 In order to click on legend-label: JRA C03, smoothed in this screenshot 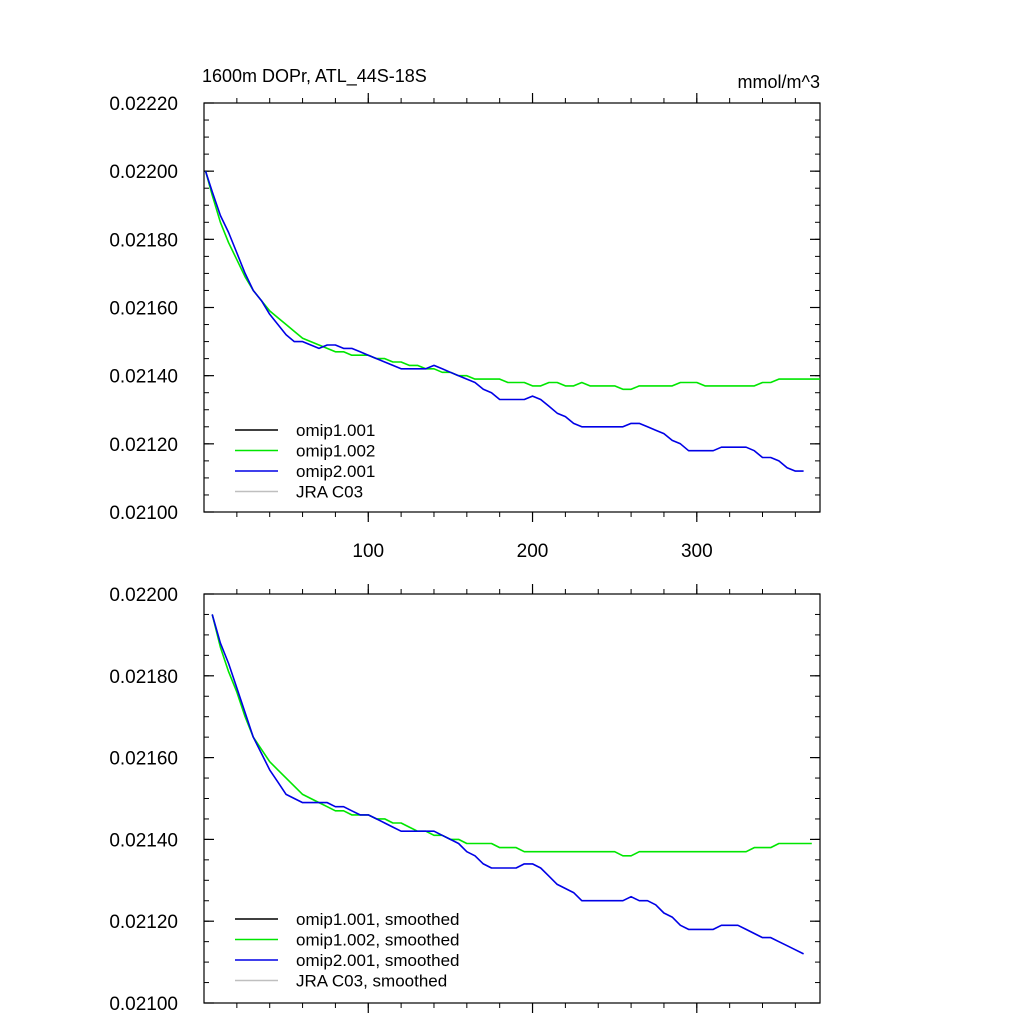, I will do `click(371, 981)`.